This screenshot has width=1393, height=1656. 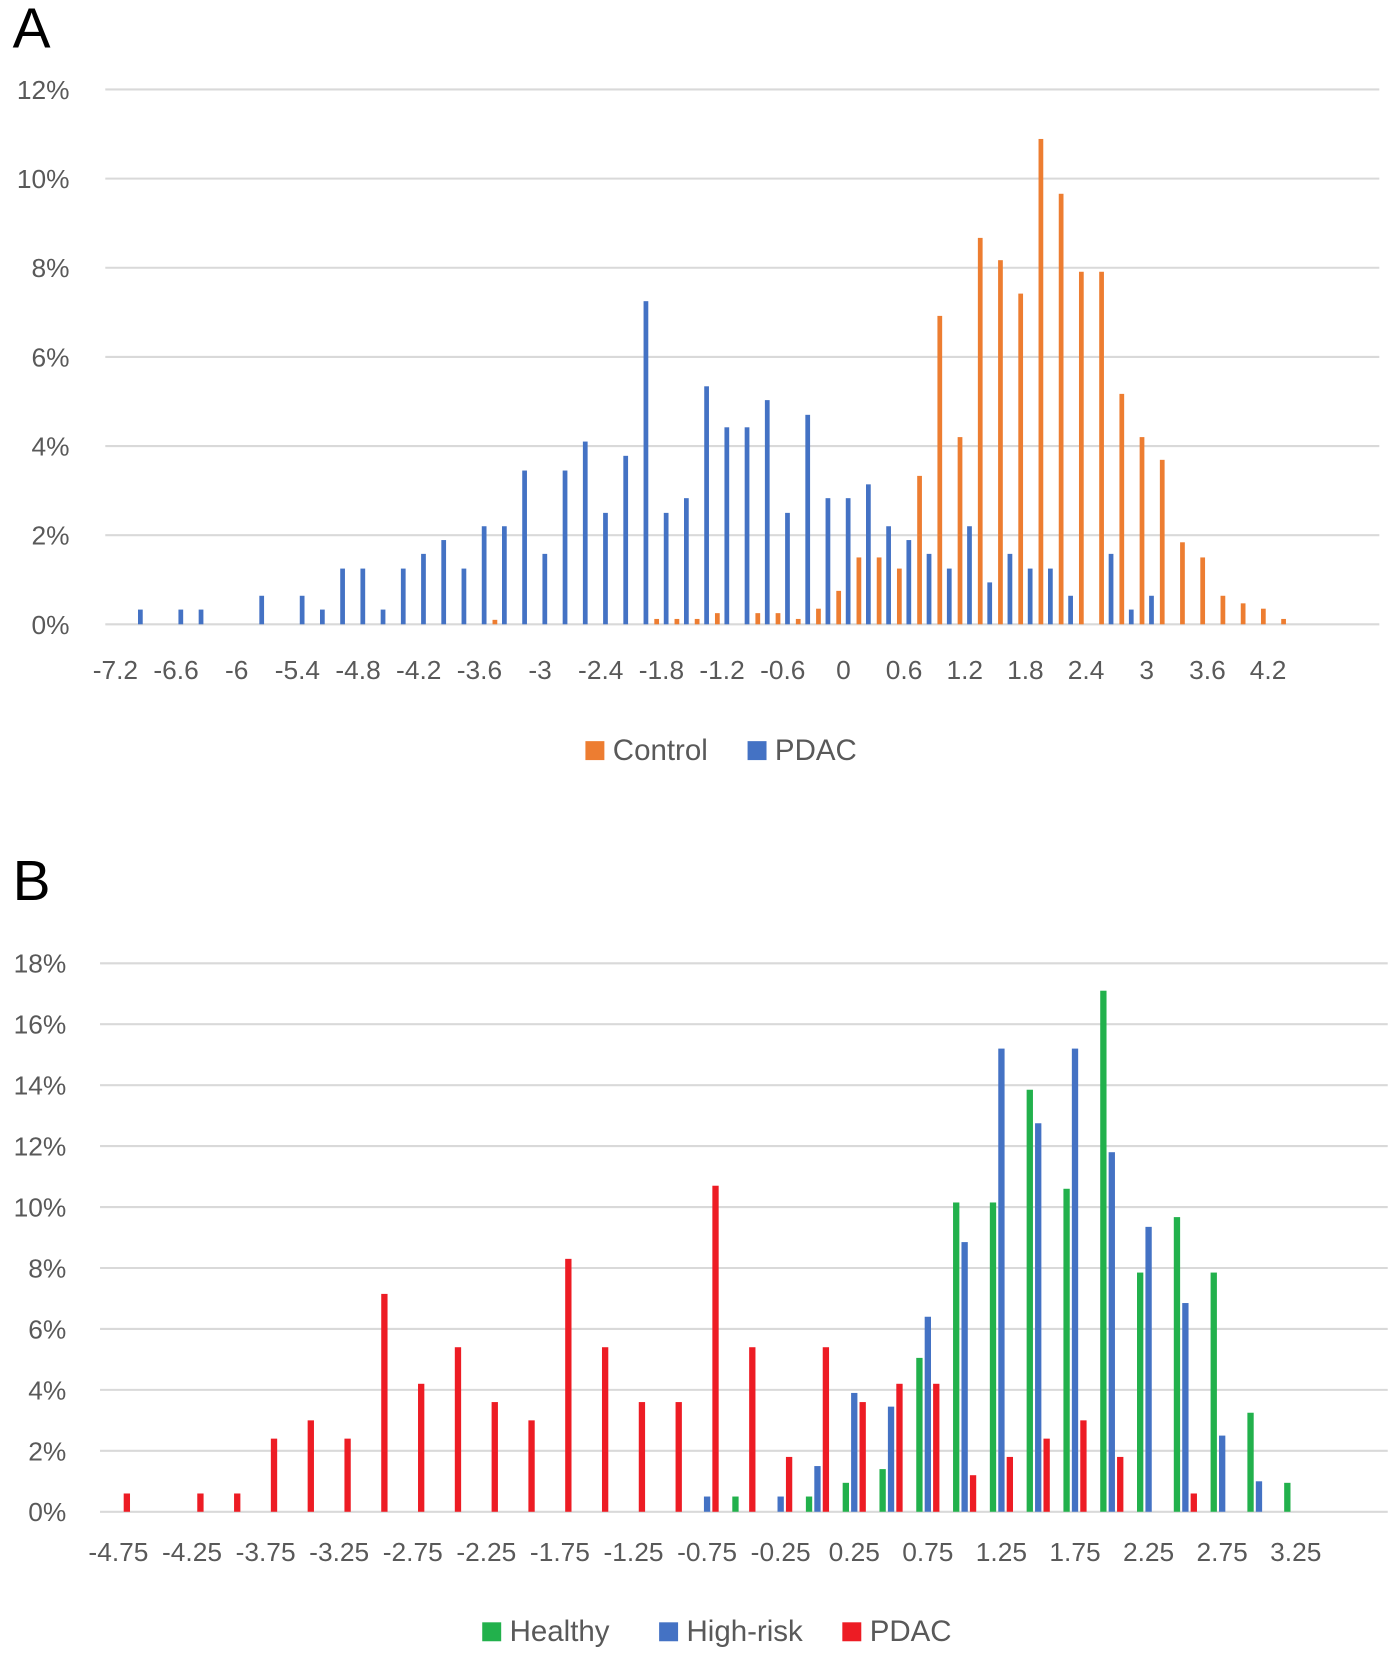 What do you see at coordinates (1268, 670) in the screenshot?
I see `x-tick-label: 4.2` at bounding box center [1268, 670].